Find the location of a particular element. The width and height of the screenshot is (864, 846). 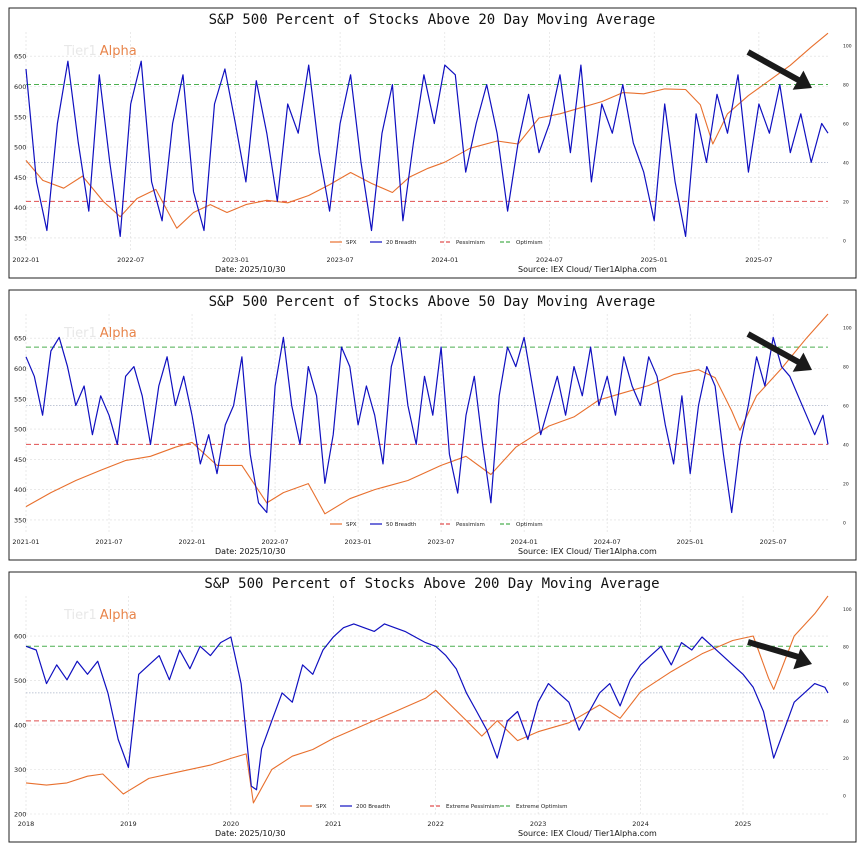

x-tick-label: 2019 is located at coordinates (128, 824).